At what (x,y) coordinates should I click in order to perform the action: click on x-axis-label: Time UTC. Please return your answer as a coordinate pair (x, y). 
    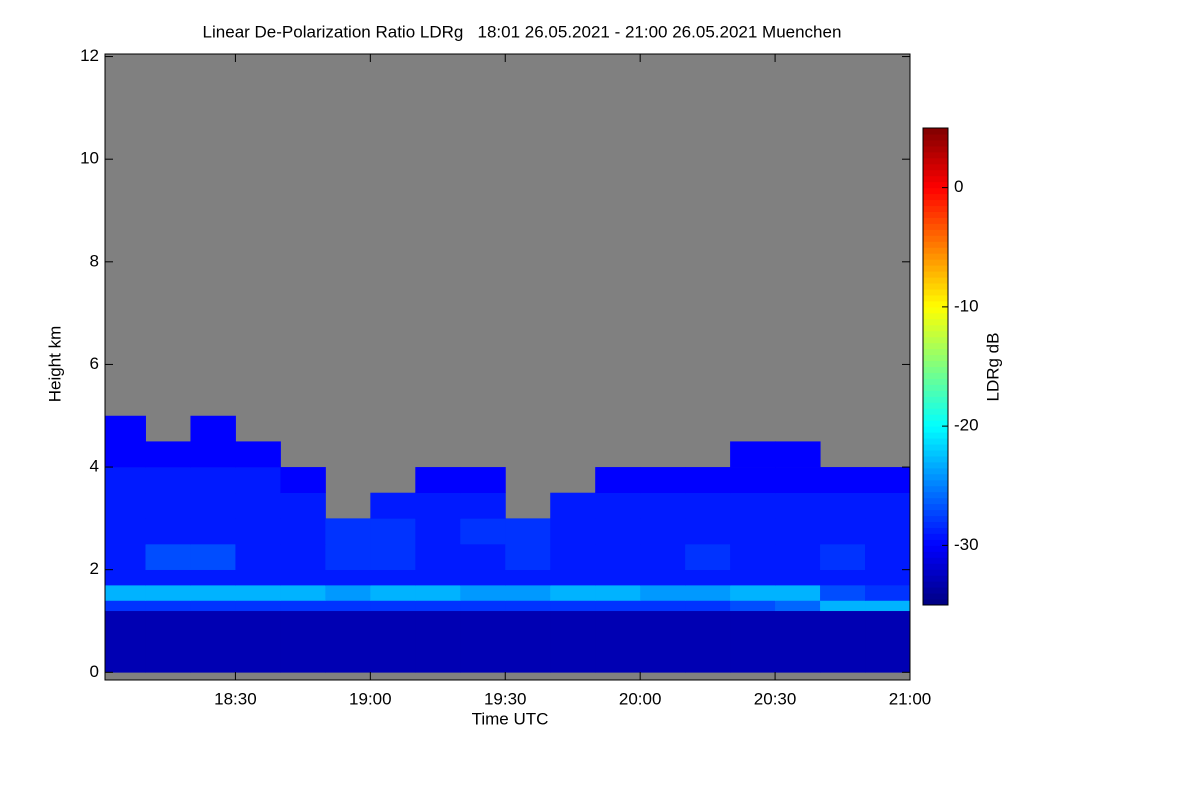
    Looking at the image, I should click on (510, 718).